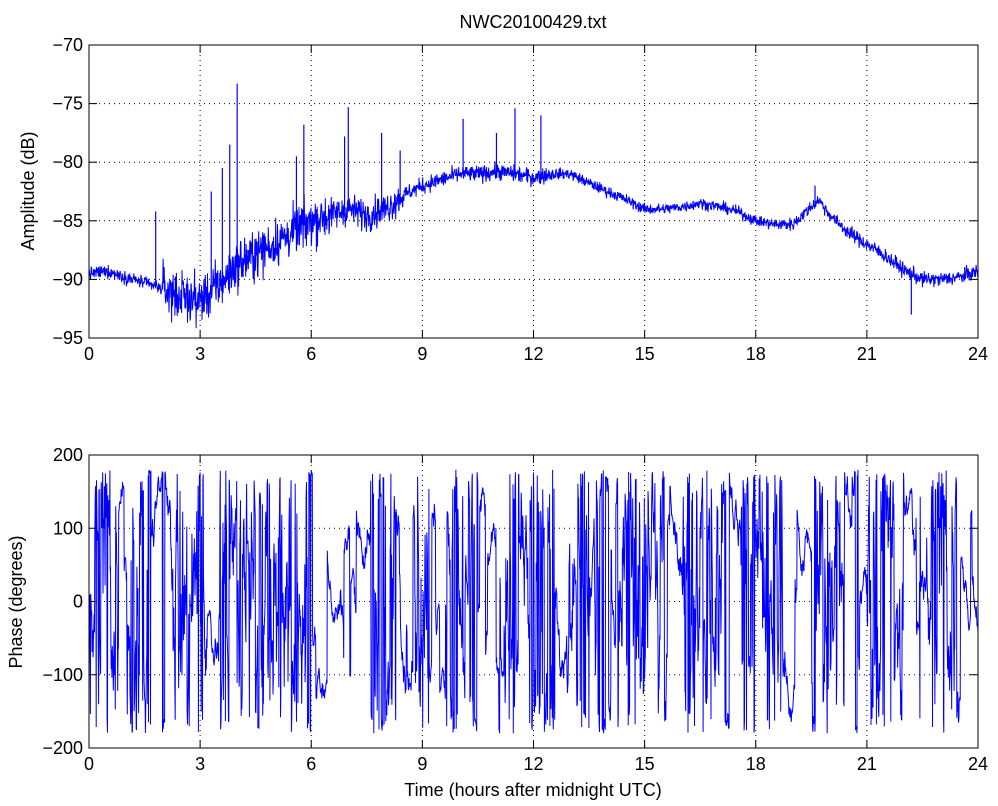  What do you see at coordinates (68, 455) in the screenshot?
I see `y-tick-label: 200` at bounding box center [68, 455].